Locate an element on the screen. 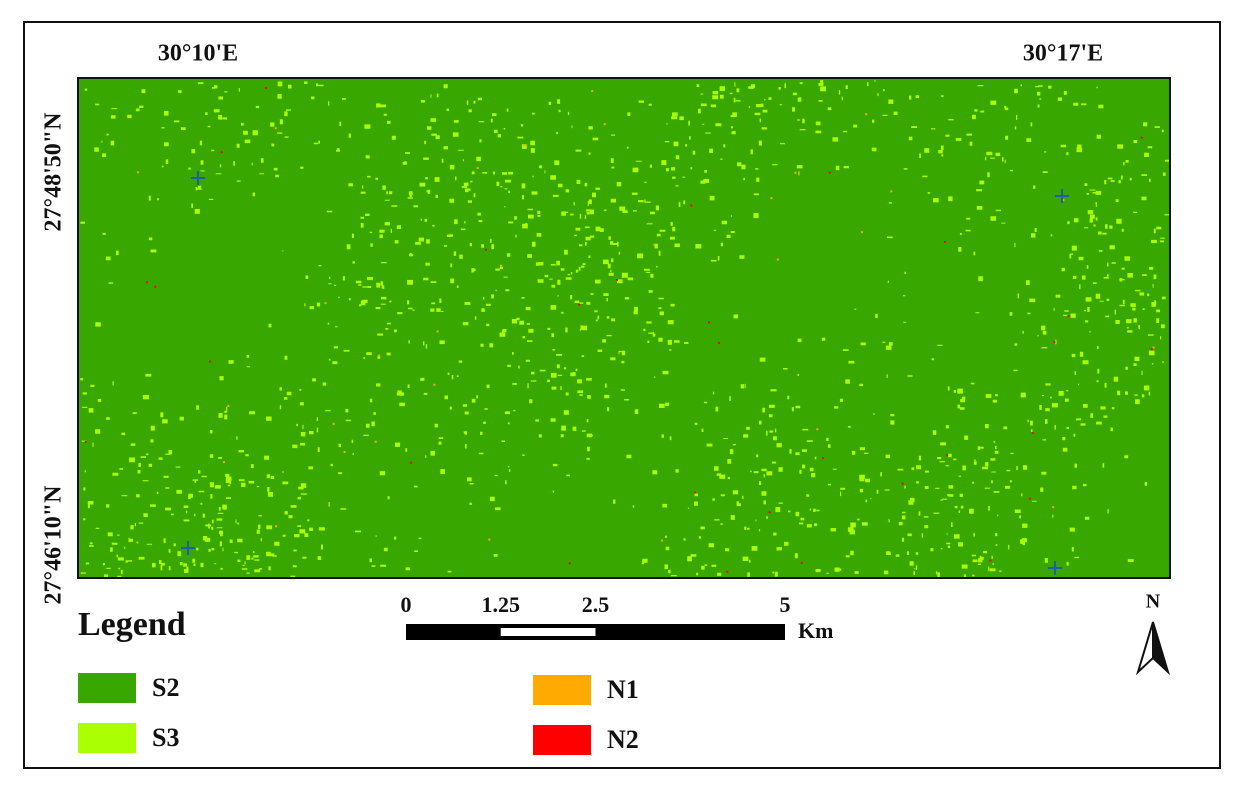 The width and height of the screenshot is (1238, 786). scale-unit: Km is located at coordinates (815, 630).